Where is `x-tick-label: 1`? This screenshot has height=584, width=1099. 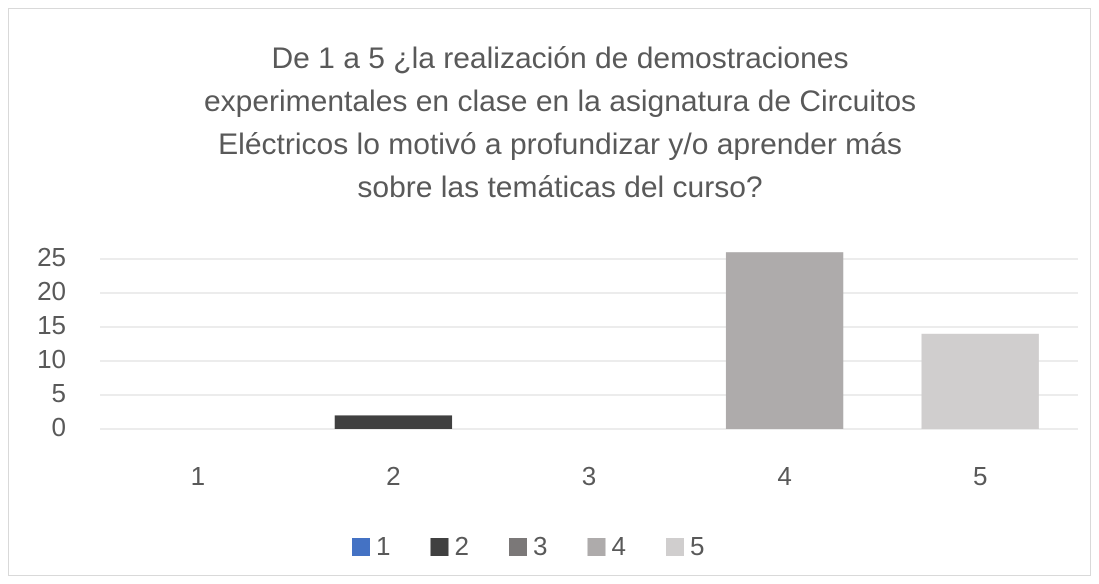 x-tick-label: 1 is located at coordinates (198, 476).